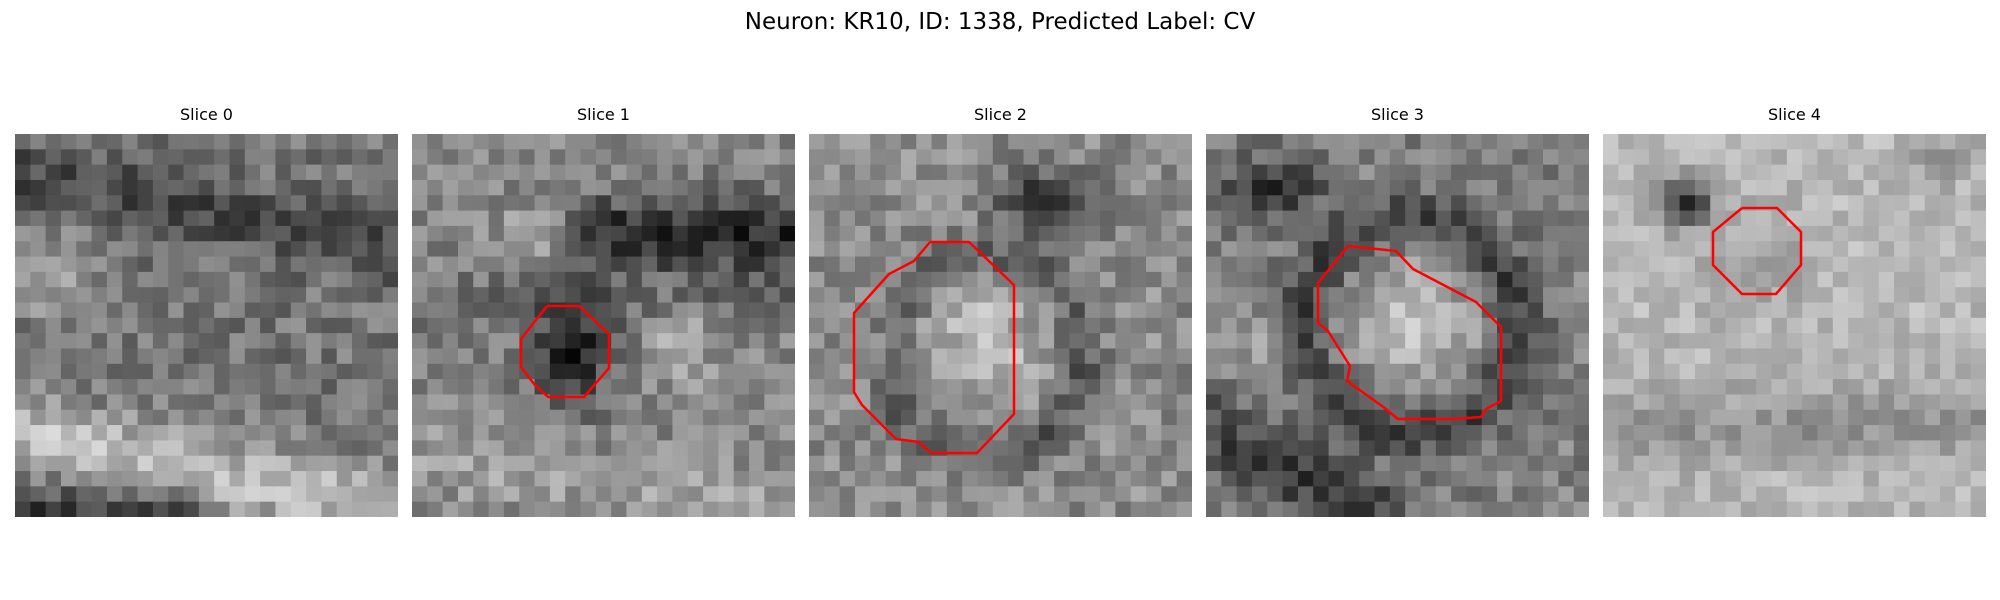  What do you see at coordinates (603, 114) in the screenshot?
I see `slice-title: Slice 1` at bounding box center [603, 114].